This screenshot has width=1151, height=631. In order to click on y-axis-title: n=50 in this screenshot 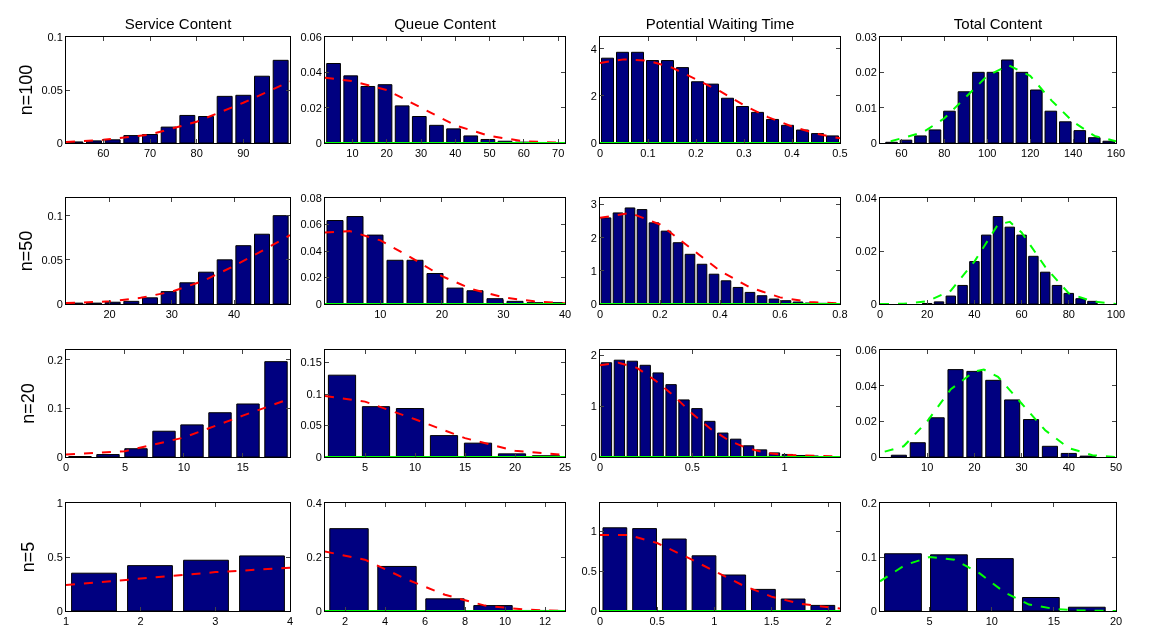, I will do `click(26, 251)`.